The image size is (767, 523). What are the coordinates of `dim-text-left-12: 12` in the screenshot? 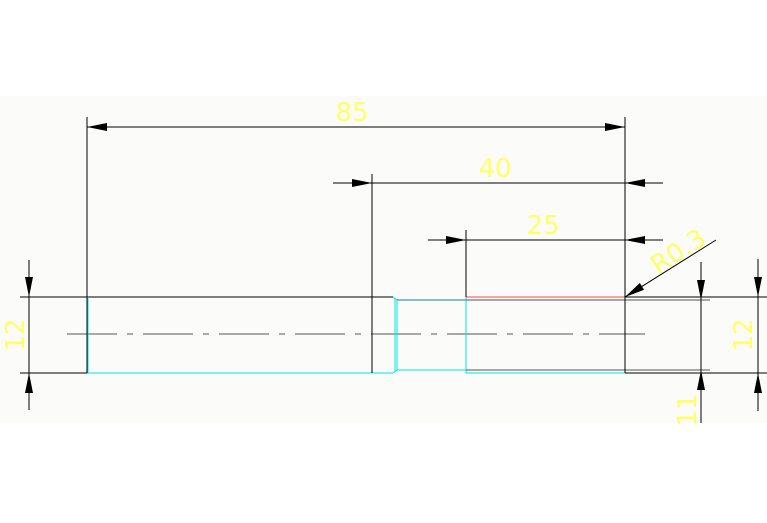 It's located at (16, 334).